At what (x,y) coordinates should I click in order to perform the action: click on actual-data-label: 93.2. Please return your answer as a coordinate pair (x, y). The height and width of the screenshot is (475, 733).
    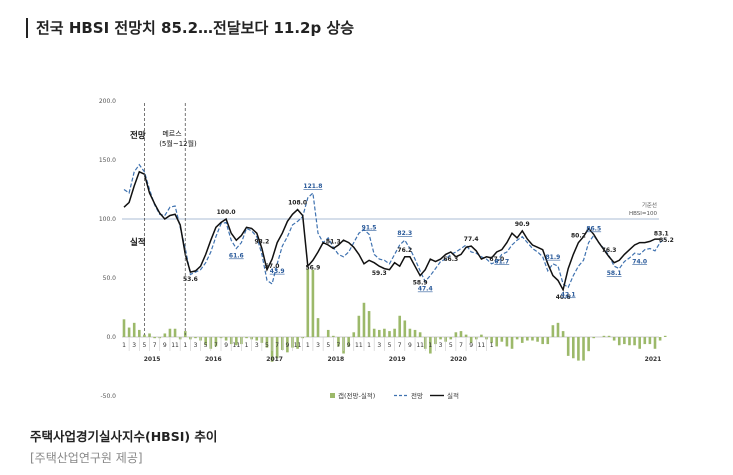
    Looking at the image, I should click on (261, 242).